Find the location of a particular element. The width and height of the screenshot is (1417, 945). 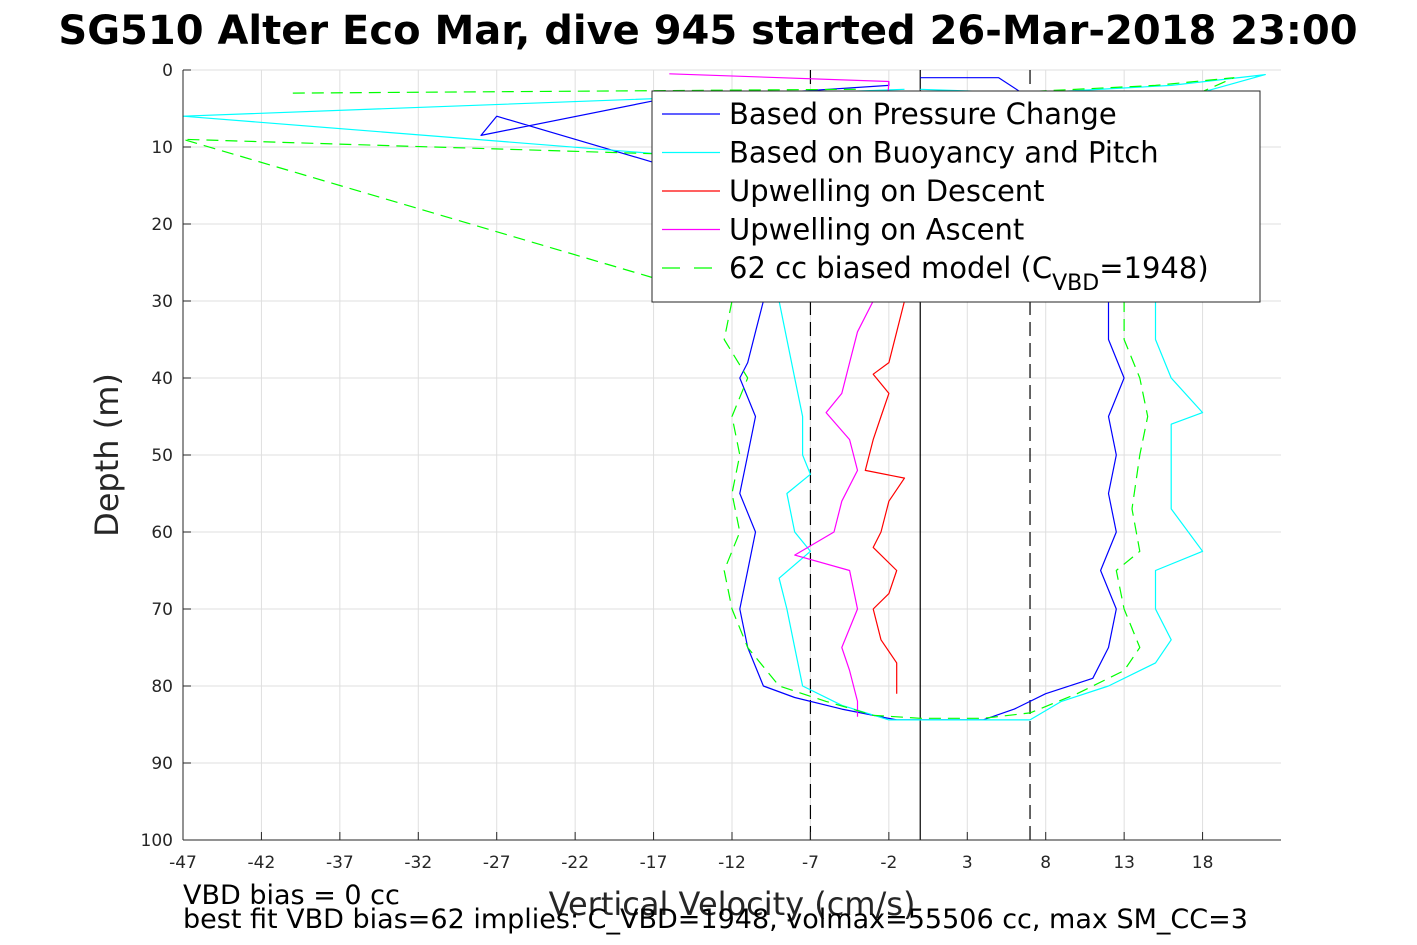

x-tick-label: -22 is located at coordinates (575, 863).